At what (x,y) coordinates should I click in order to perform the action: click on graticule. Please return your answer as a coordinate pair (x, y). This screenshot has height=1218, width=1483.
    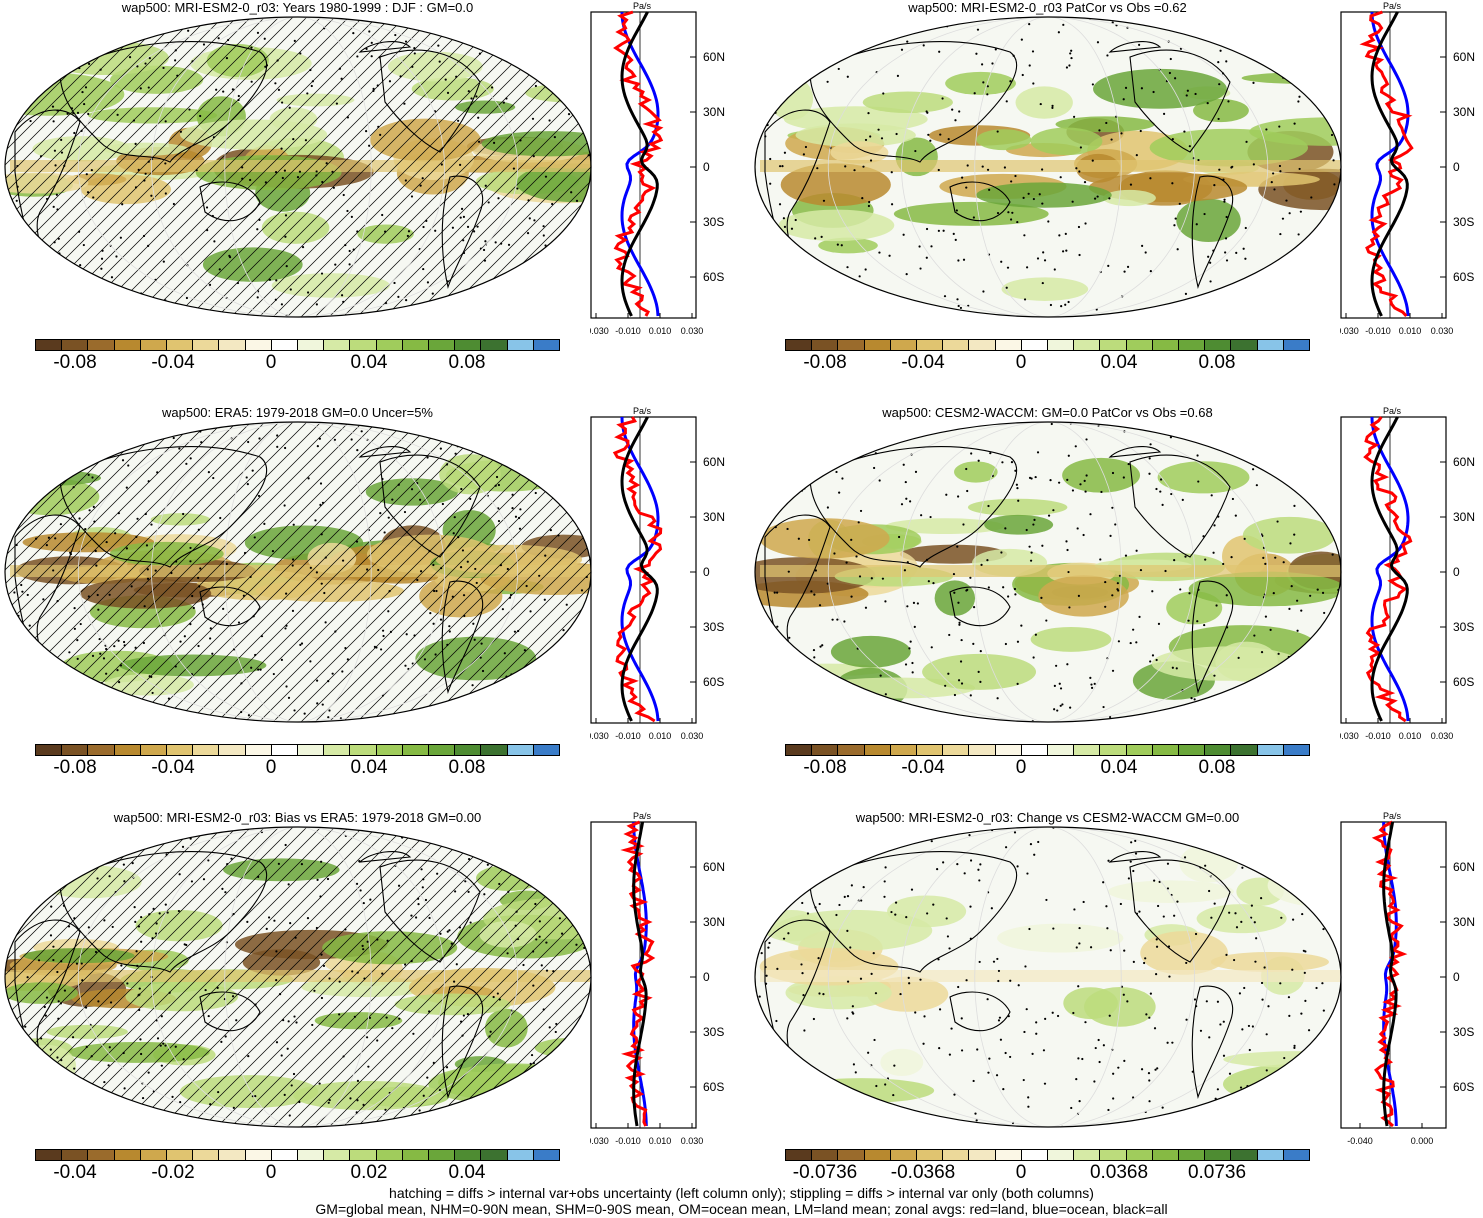
    Looking at the image, I should click on (1048, 167).